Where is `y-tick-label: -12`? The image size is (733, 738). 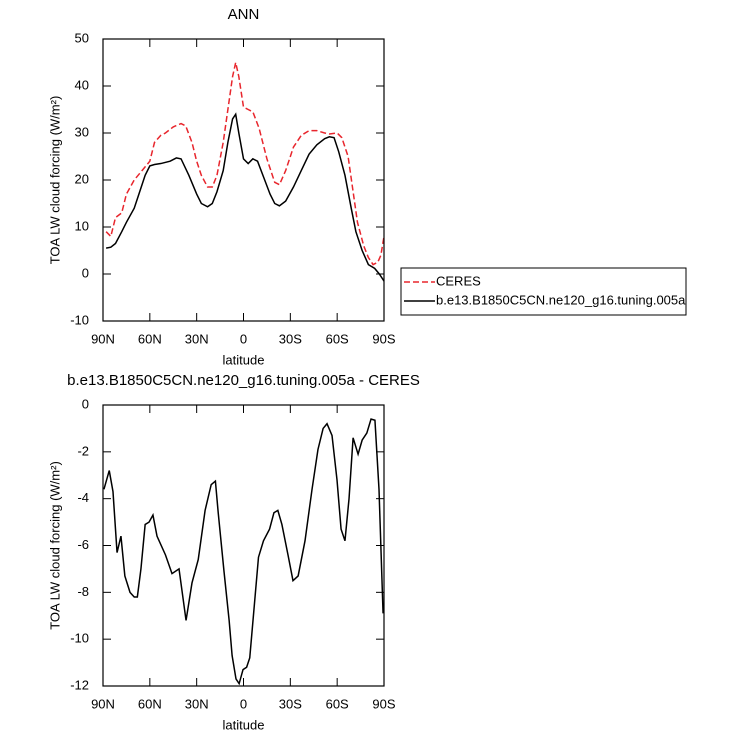
y-tick-label: -12 is located at coordinates (79, 684).